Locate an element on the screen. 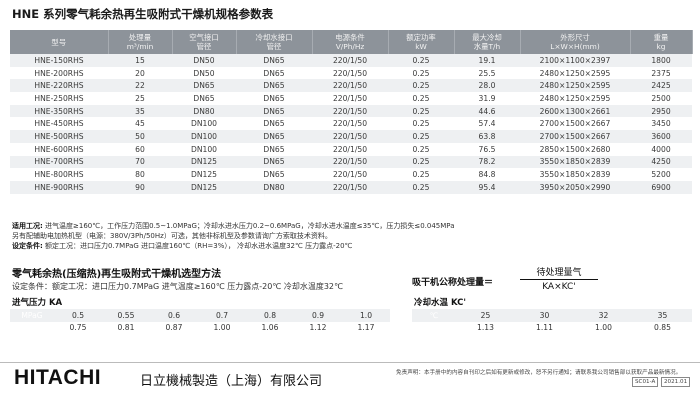 This screenshot has height=412, width=700. table-cell: 70 is located at coordinates (140, 162).